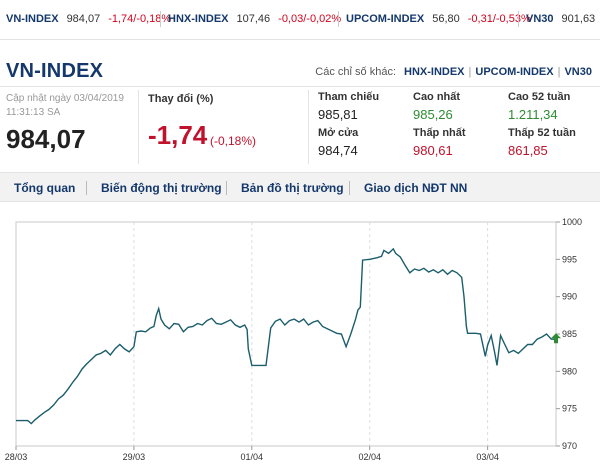 The image size is (600, 474). What do you see at coordinates (65, 98) in the screenshot?
I see `update-date: Cập nhật ngày 03/04/2019` at bounding box center [65, 98].